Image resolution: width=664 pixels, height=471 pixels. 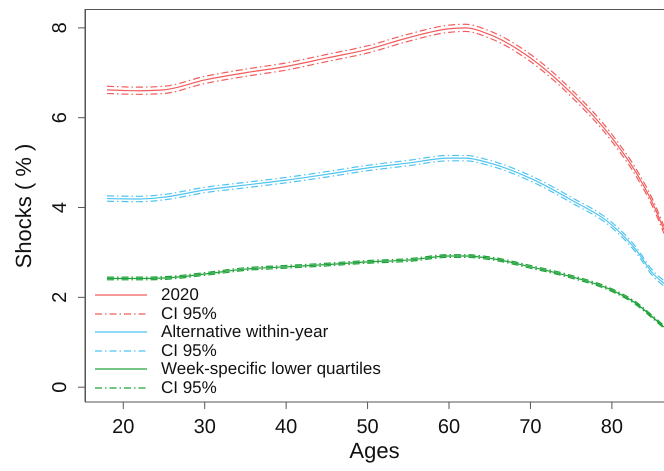 What do you see at coordinates (205, 427) in the screenshot?
I see `x-tick-label: 30` at bounding box center [205, 427].